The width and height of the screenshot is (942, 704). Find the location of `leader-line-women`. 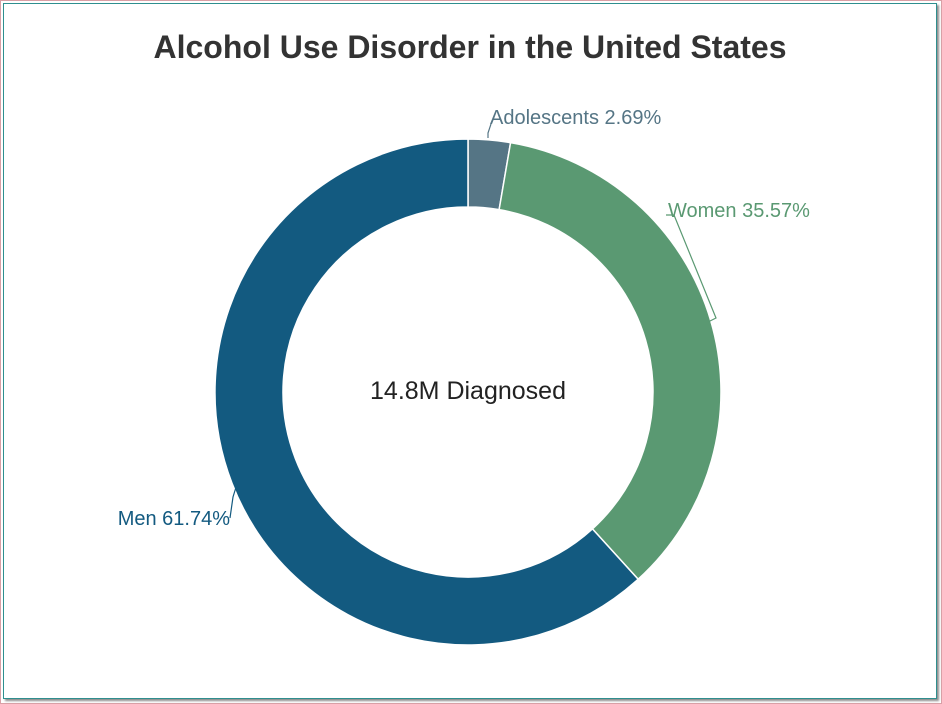

leader-line-women is located at coordinates (691, 268).